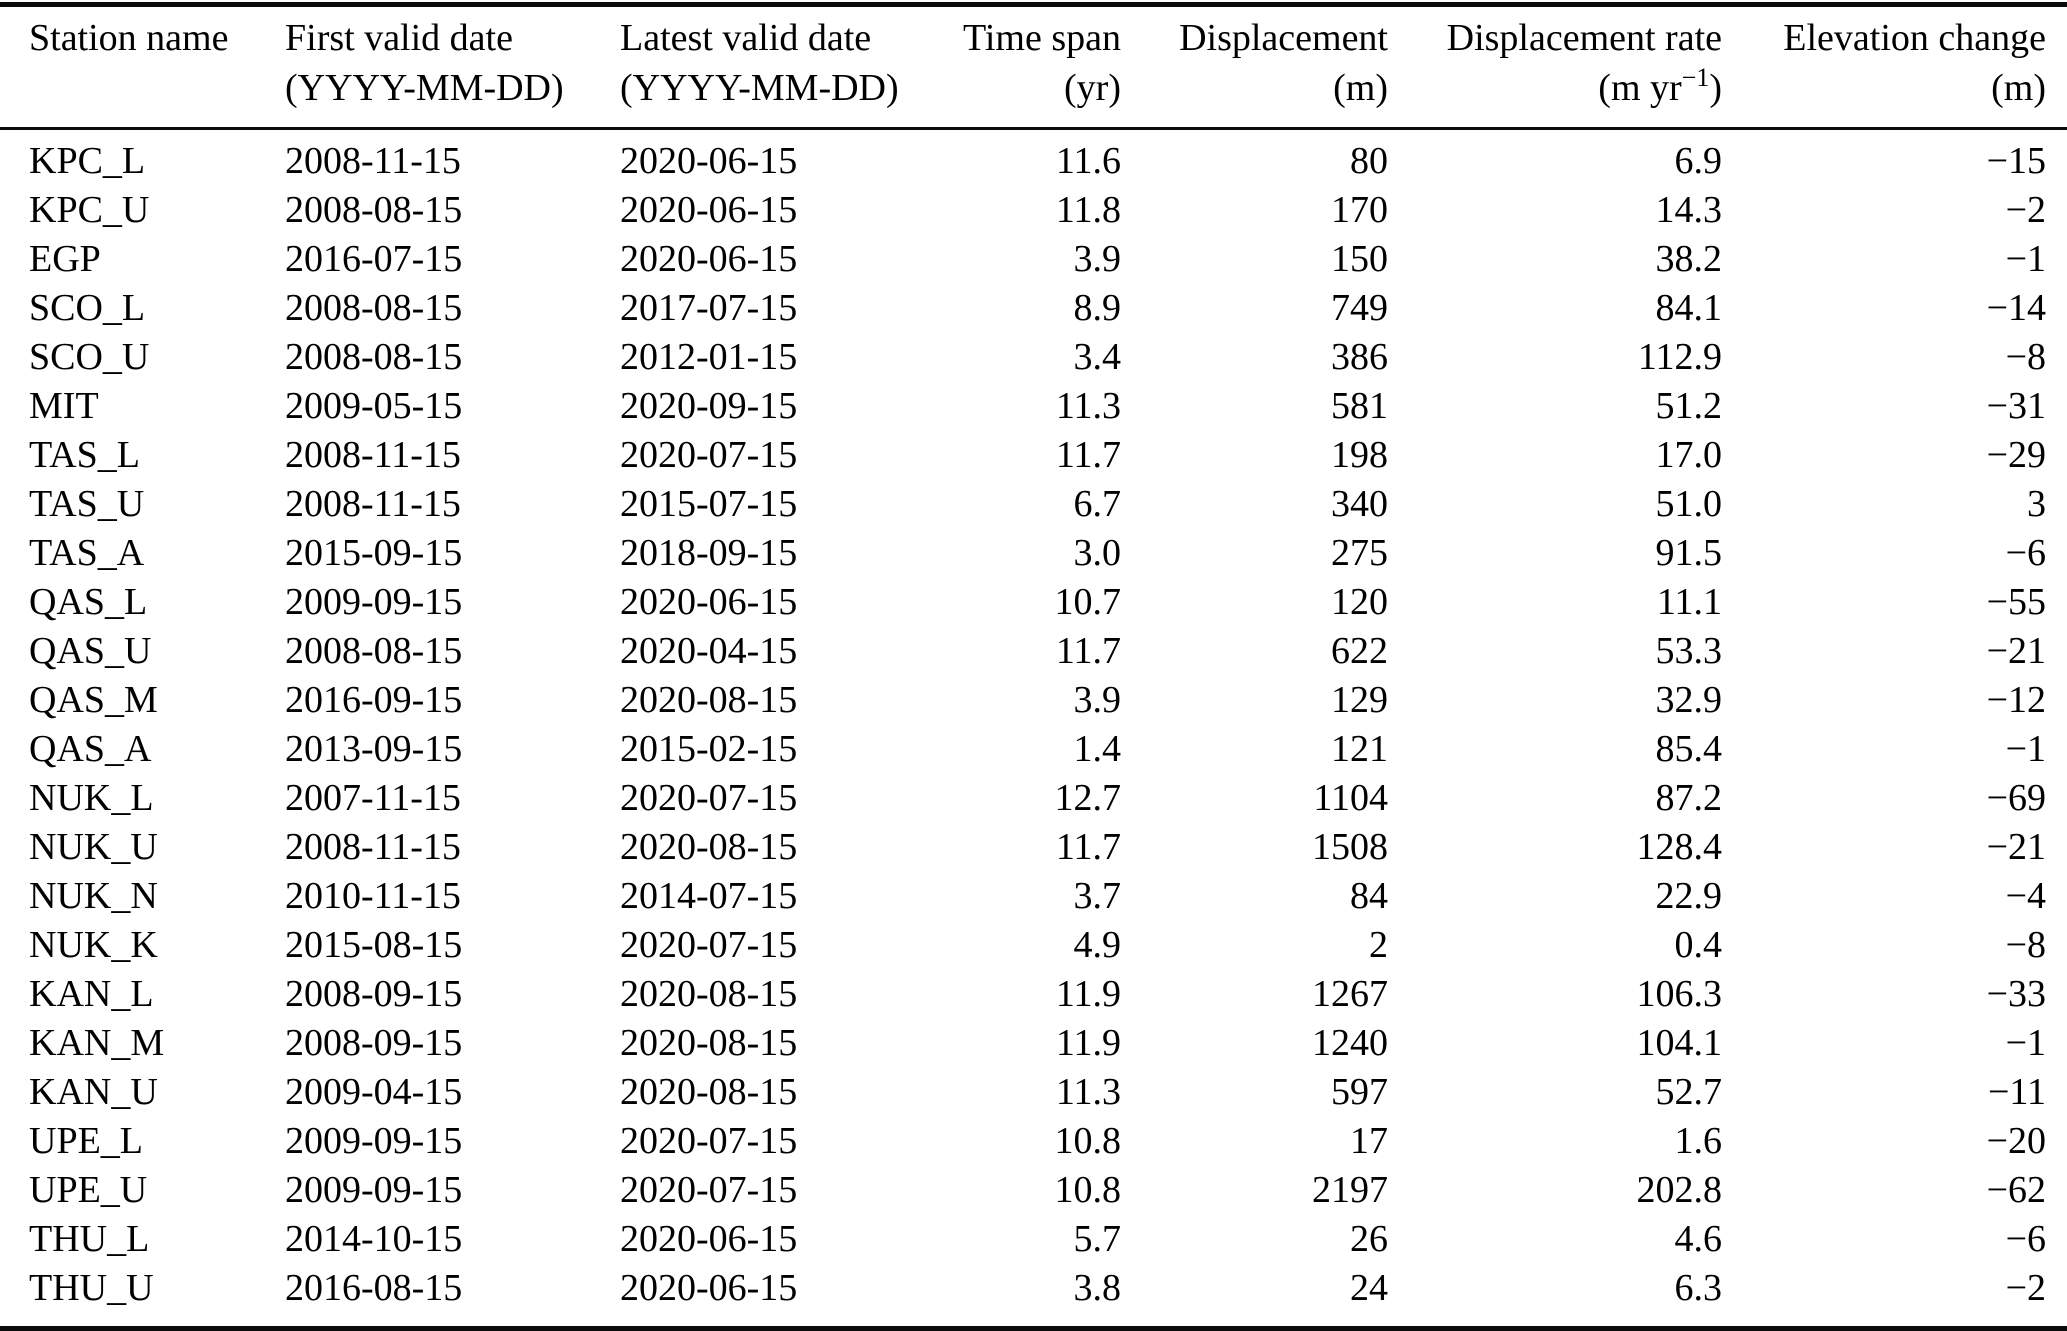 This screenshot has width=2067, height=1331. What do you see at coordinates (1033, 798) in the screenshot?
I see `table-row: NUK_L 2007-11-15 2020-07-15 12.7 1104 87.2 −69` at bounding box center [1033, 798].